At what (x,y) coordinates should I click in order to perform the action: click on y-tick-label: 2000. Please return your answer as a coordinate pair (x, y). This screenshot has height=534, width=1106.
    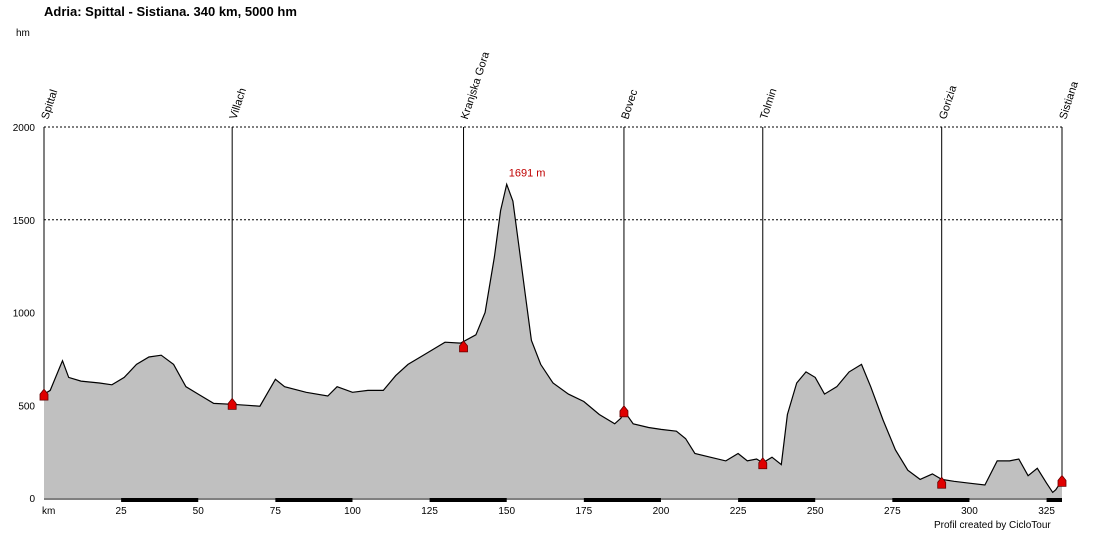
    Looking at the image, I should click on (24, 128).